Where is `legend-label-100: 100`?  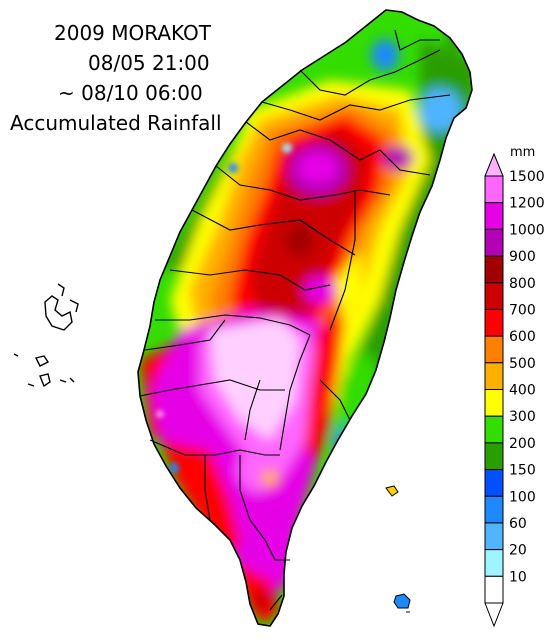 legend-label-100: 100 is located at coordinates (522, 497).